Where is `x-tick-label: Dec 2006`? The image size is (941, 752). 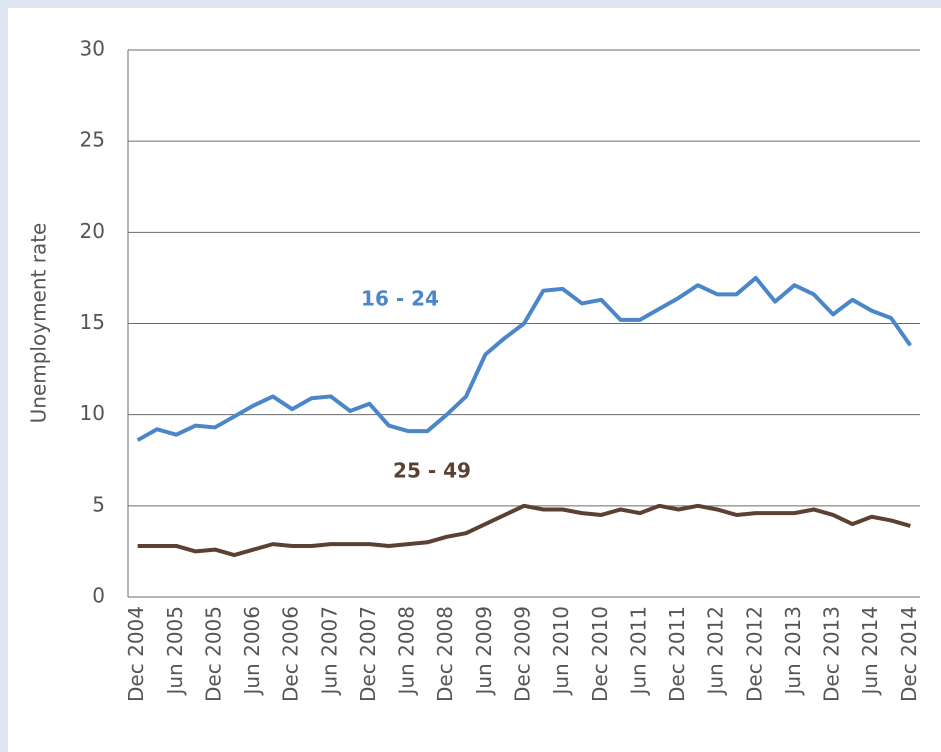
x-tick-label: Dec 2006 is located at coordinates (291, 654).